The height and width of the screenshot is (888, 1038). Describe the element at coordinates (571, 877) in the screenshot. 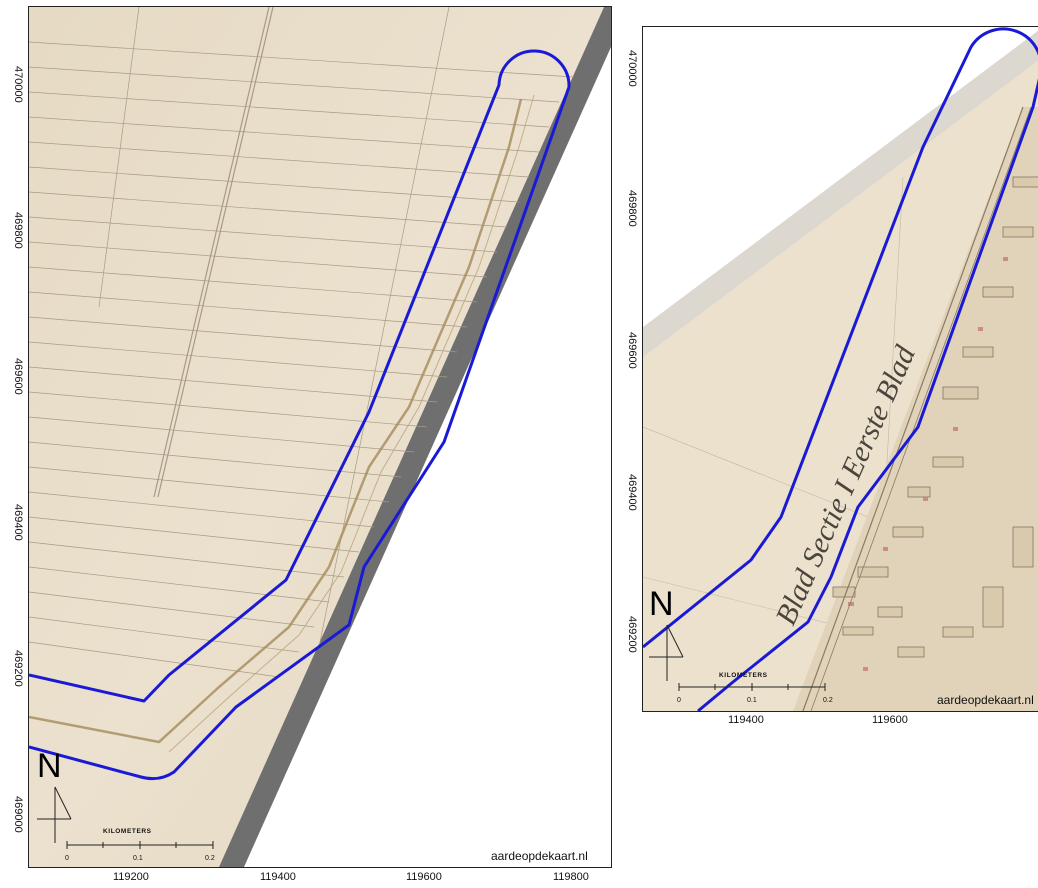

I see `x-tick-label: 119800` at that location.